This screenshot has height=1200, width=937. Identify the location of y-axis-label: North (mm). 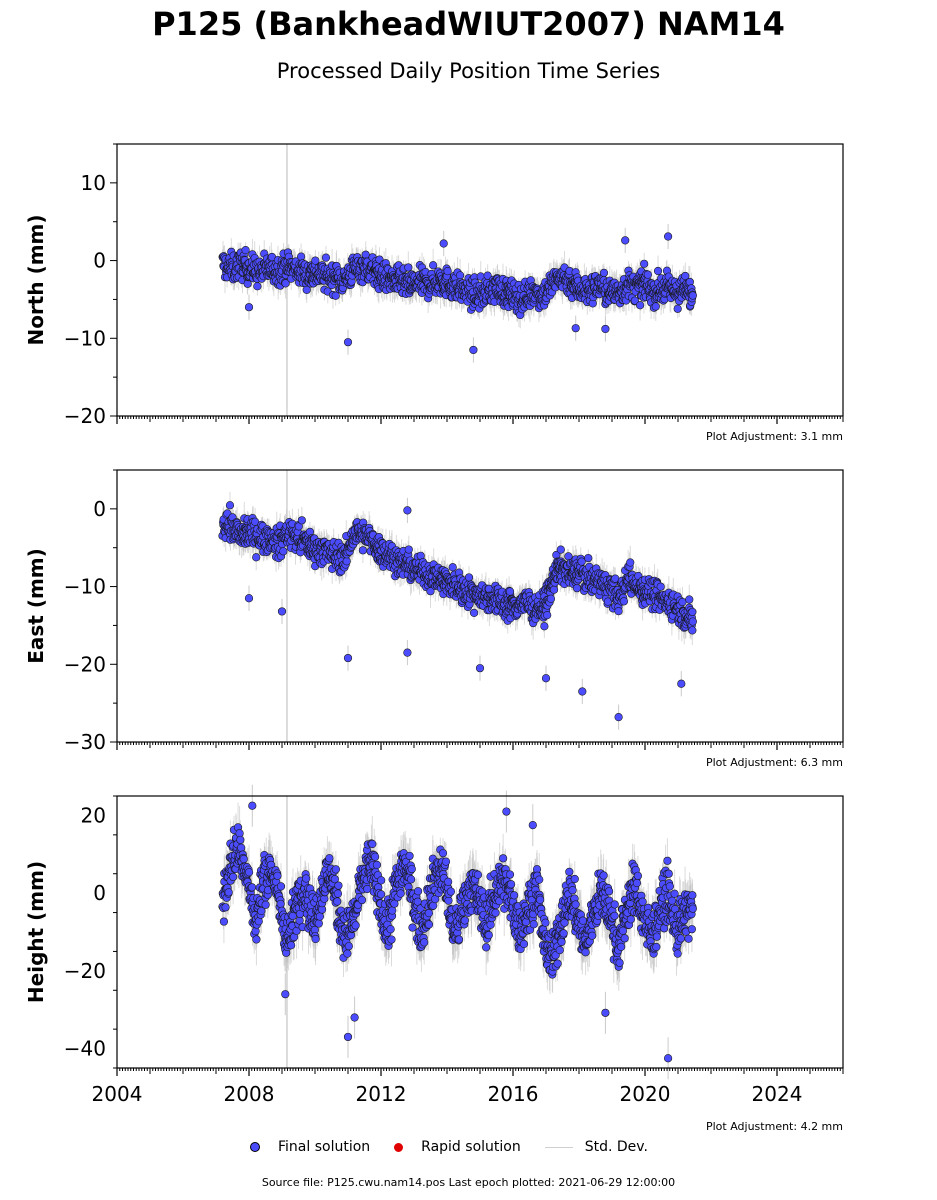
(36, 279).